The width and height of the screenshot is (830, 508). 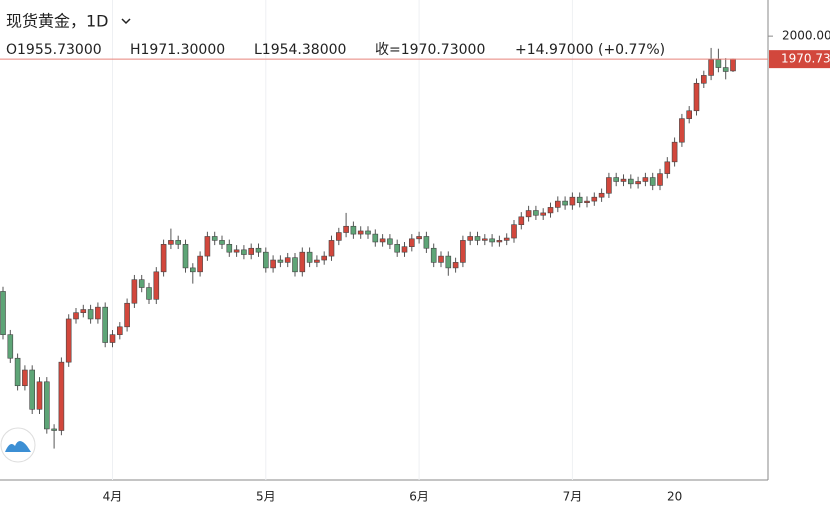 I want to click on last-price-label: 1970.730, so click(x=805, y=59).